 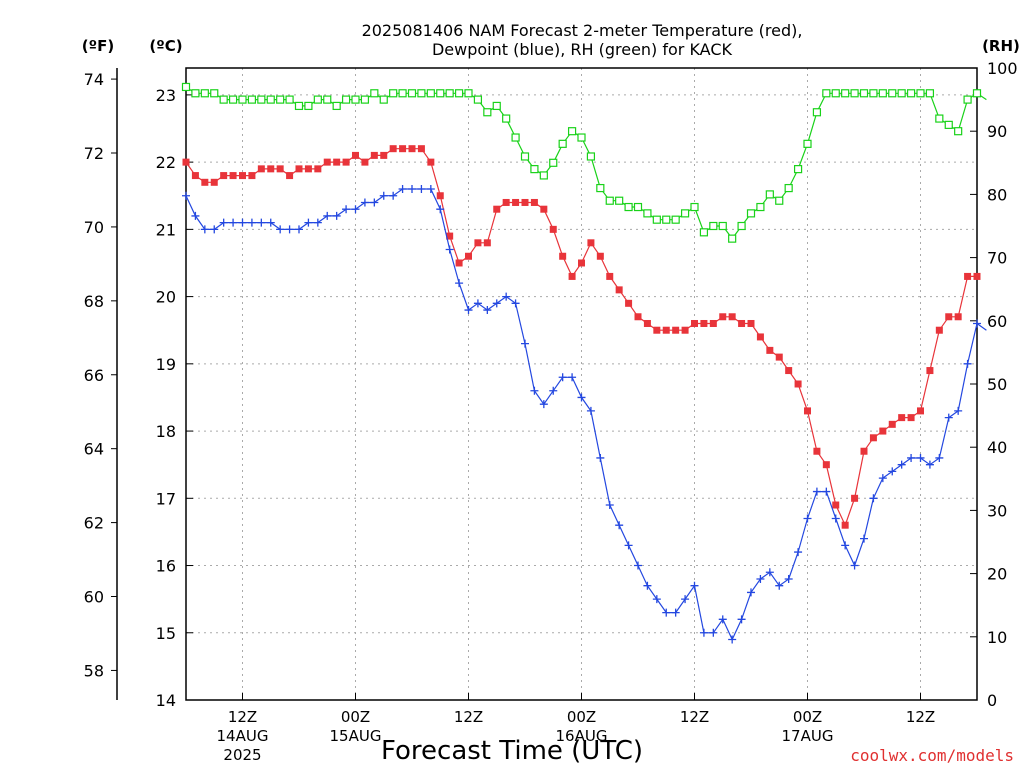 What do you see at coordinates (166, 498) in the screenshot?
I see `celsius-tick-label: 17` at bounding box center [166, 498].